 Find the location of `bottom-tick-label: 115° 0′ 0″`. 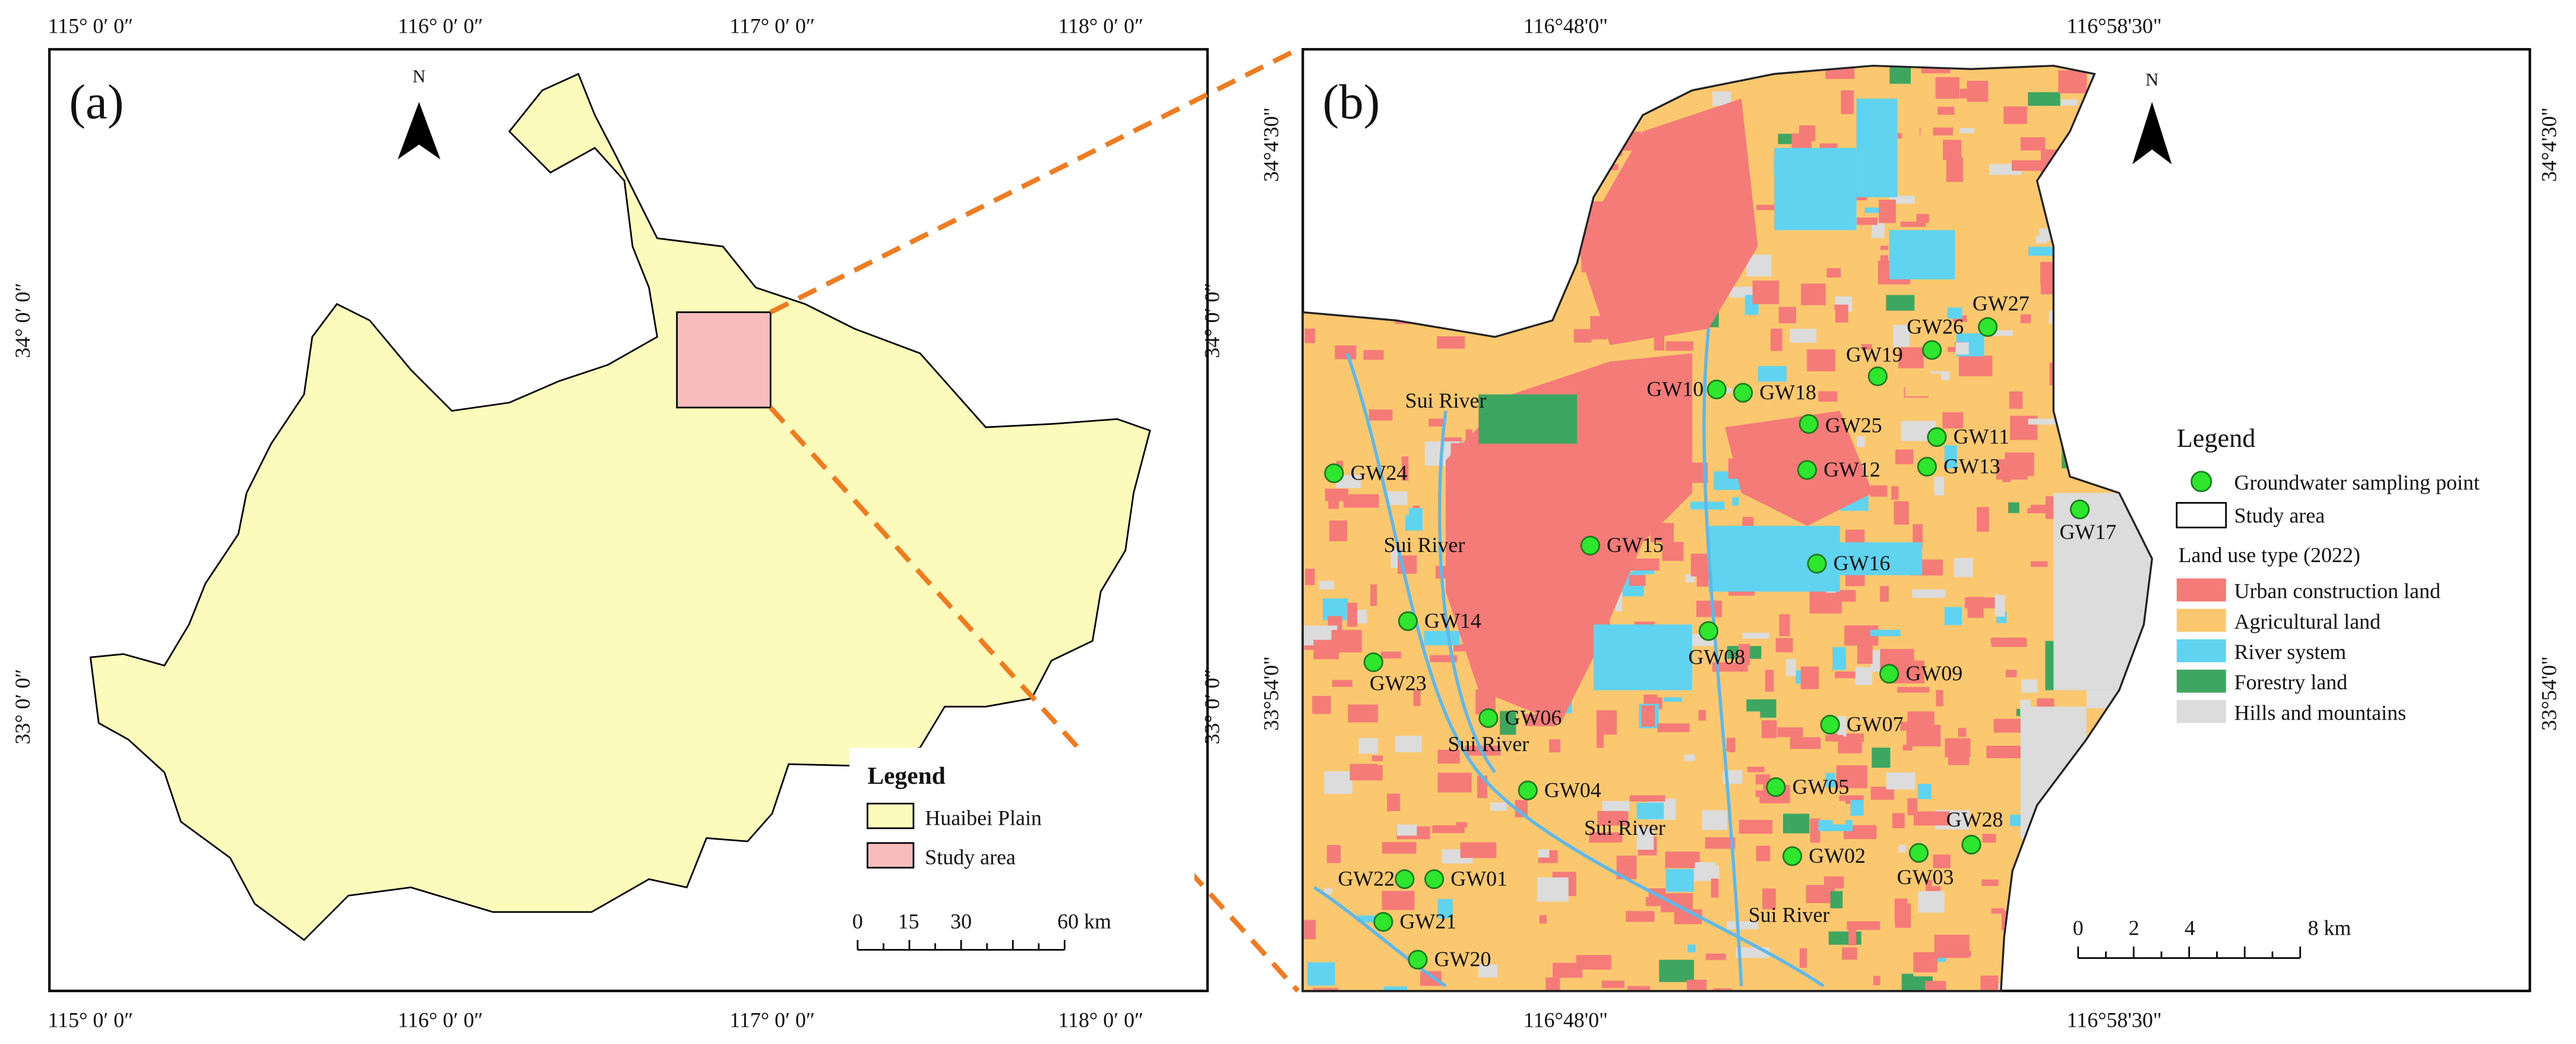

bottom-tick-label: 115° 0′ 0″ is located at coordinates (91, 1020).